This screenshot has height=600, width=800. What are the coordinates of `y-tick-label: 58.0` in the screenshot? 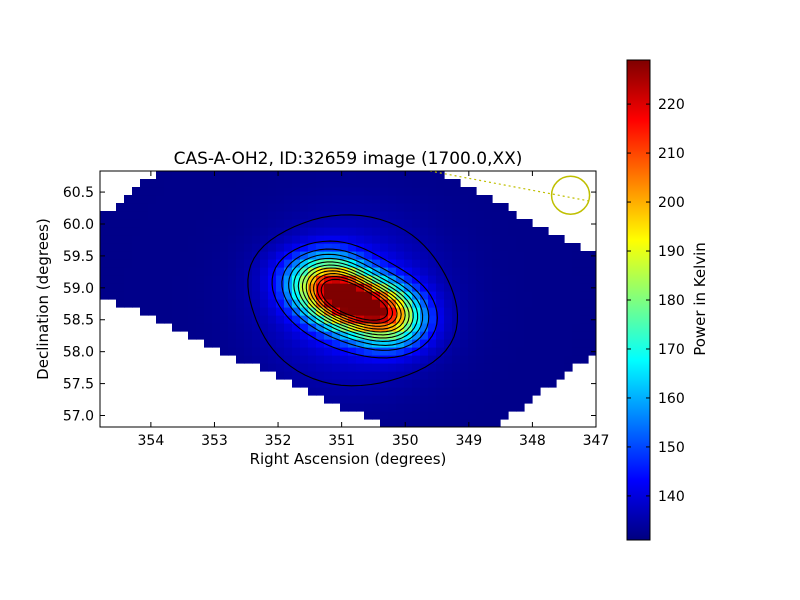 It's located at (78, 353).